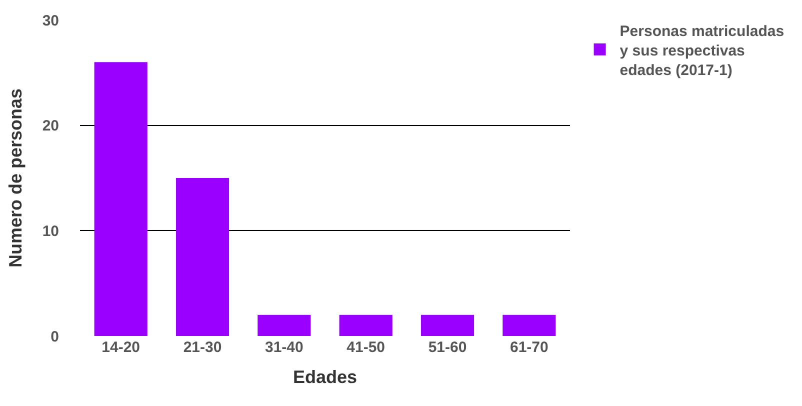 The width and height of the screenshot is (802, 406). Describe the element at coordinates (284, 347) in the screenshot. I see `x-tick-label: 31-40` at that location.